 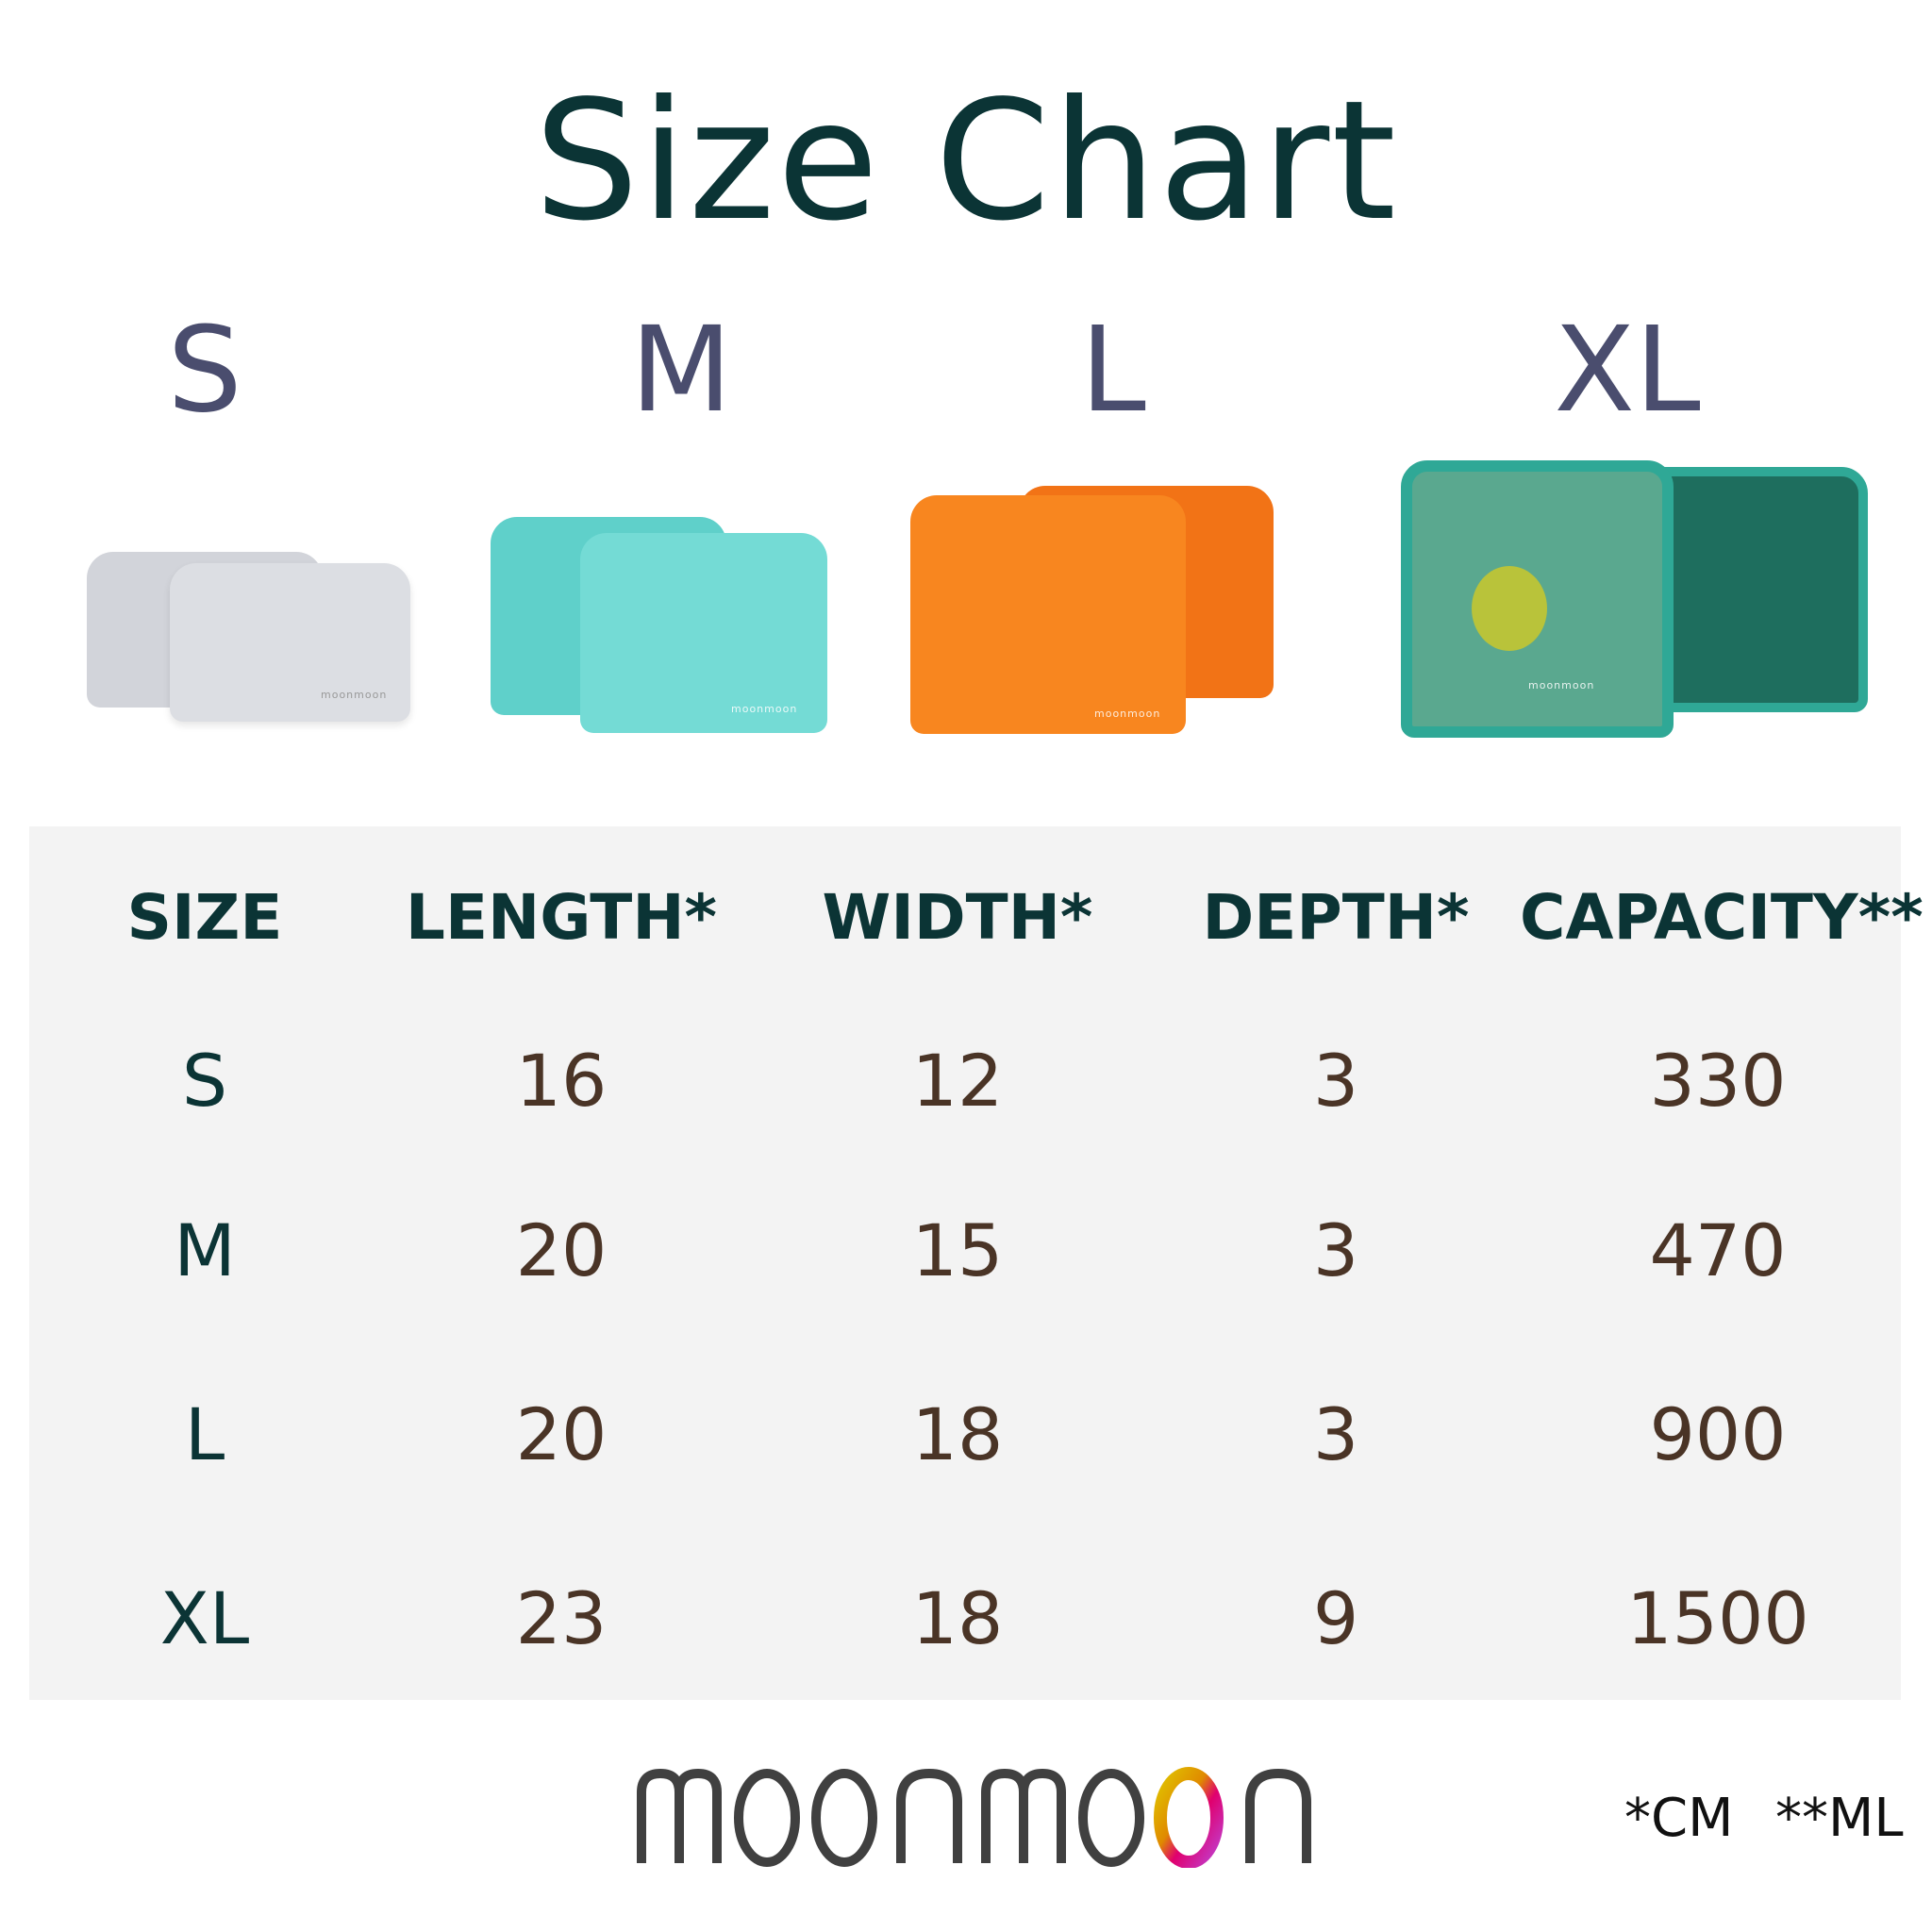 What do you see at coordinates (958, 918) in the screenshot?
I see `header-width: WIDTH*` at bounding box center [958, 918].